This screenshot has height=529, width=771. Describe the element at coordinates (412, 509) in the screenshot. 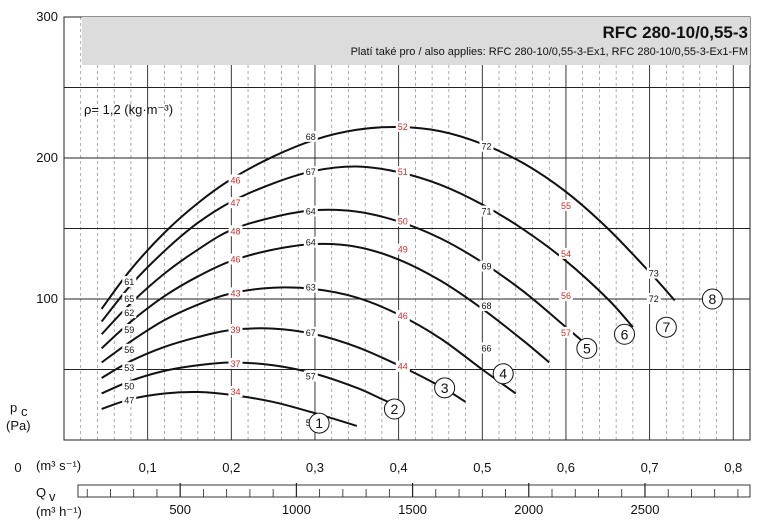

I see `x-tick-label-bottom: 1500` at that location.